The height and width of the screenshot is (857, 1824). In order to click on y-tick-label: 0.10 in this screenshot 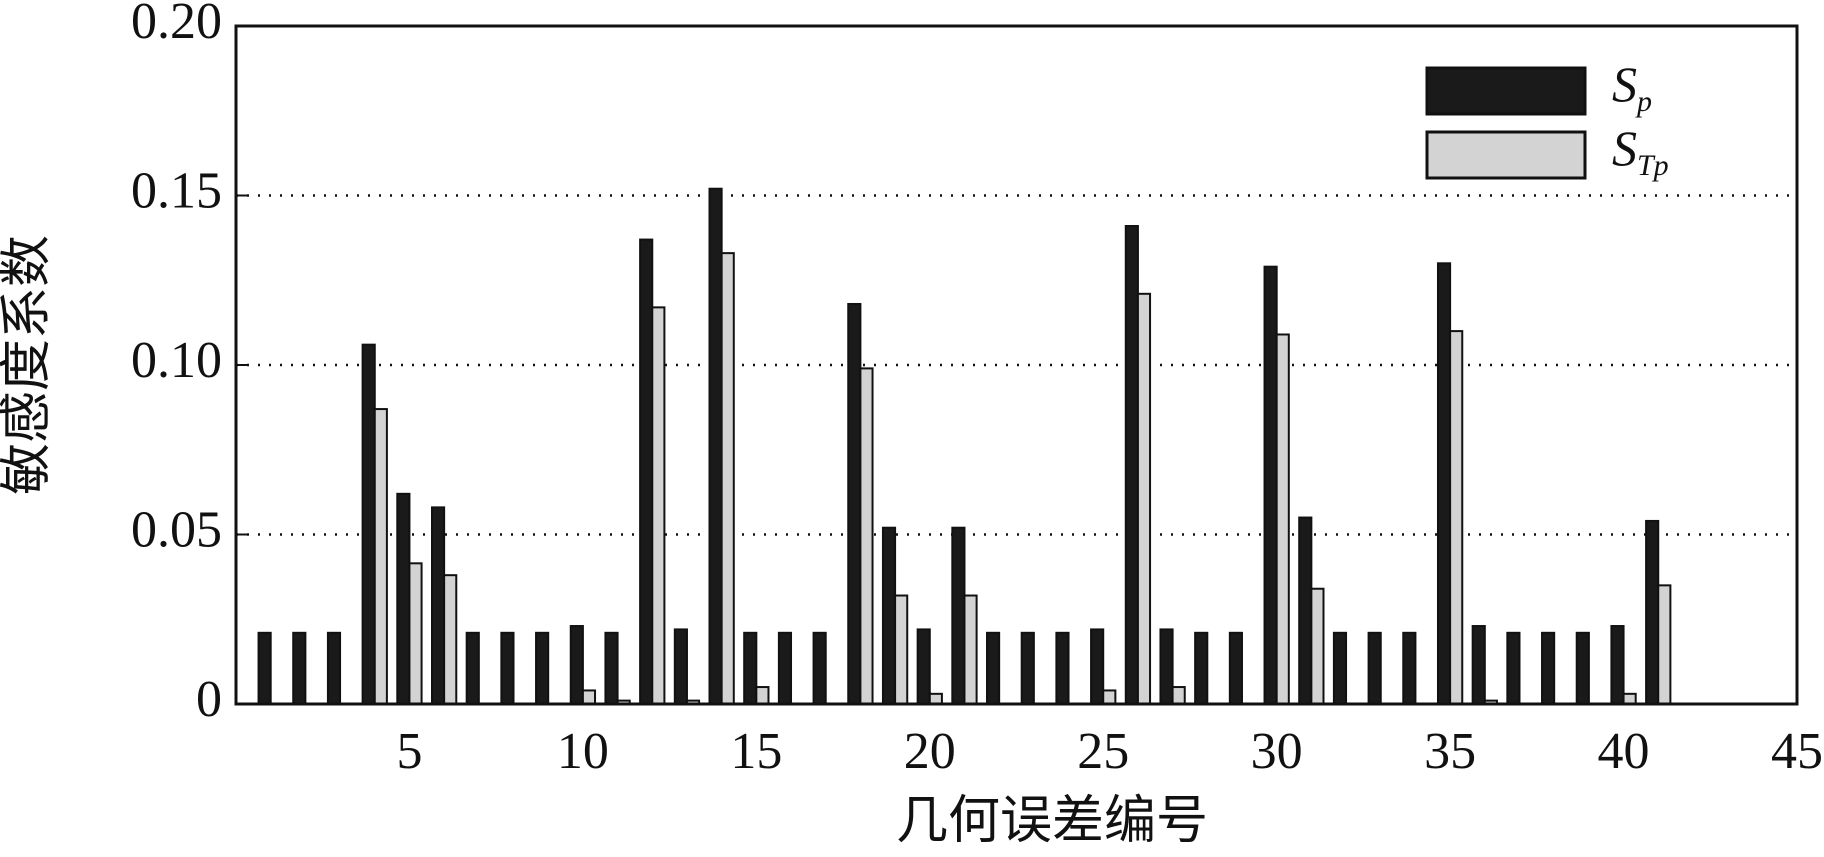, I will do `click(176, 360)`.